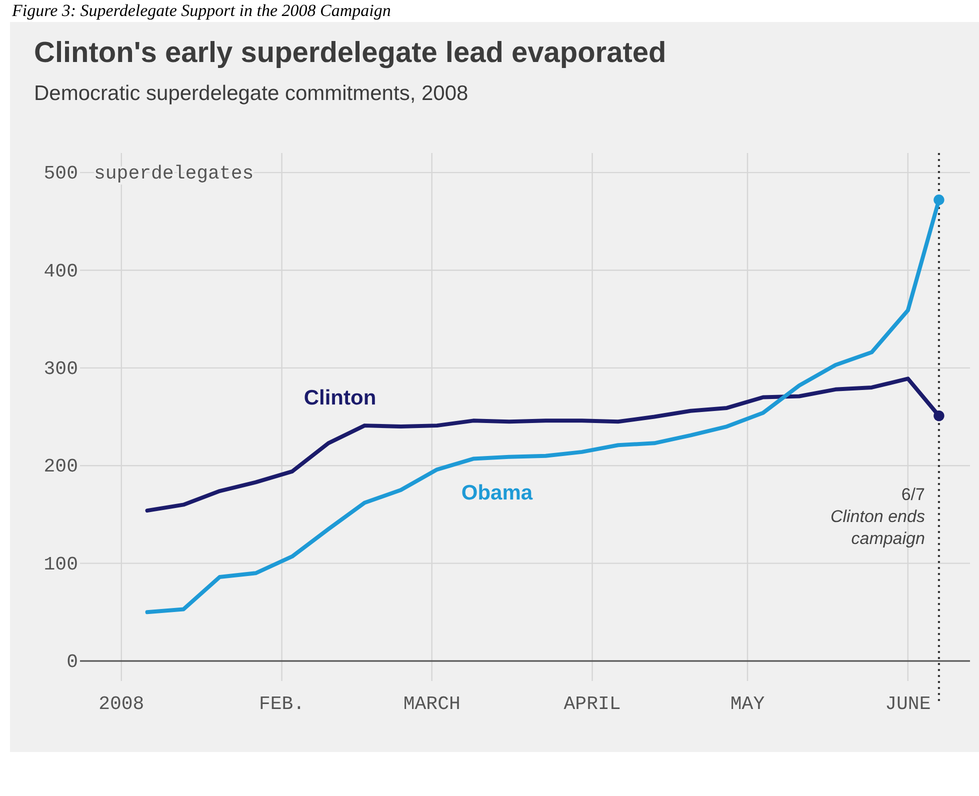 This screenshot has width=979, height=796. What do you see at coordinates (497, 492) in the screenshot?
I see `series-label: Obama` at bounding box center [497, 492].